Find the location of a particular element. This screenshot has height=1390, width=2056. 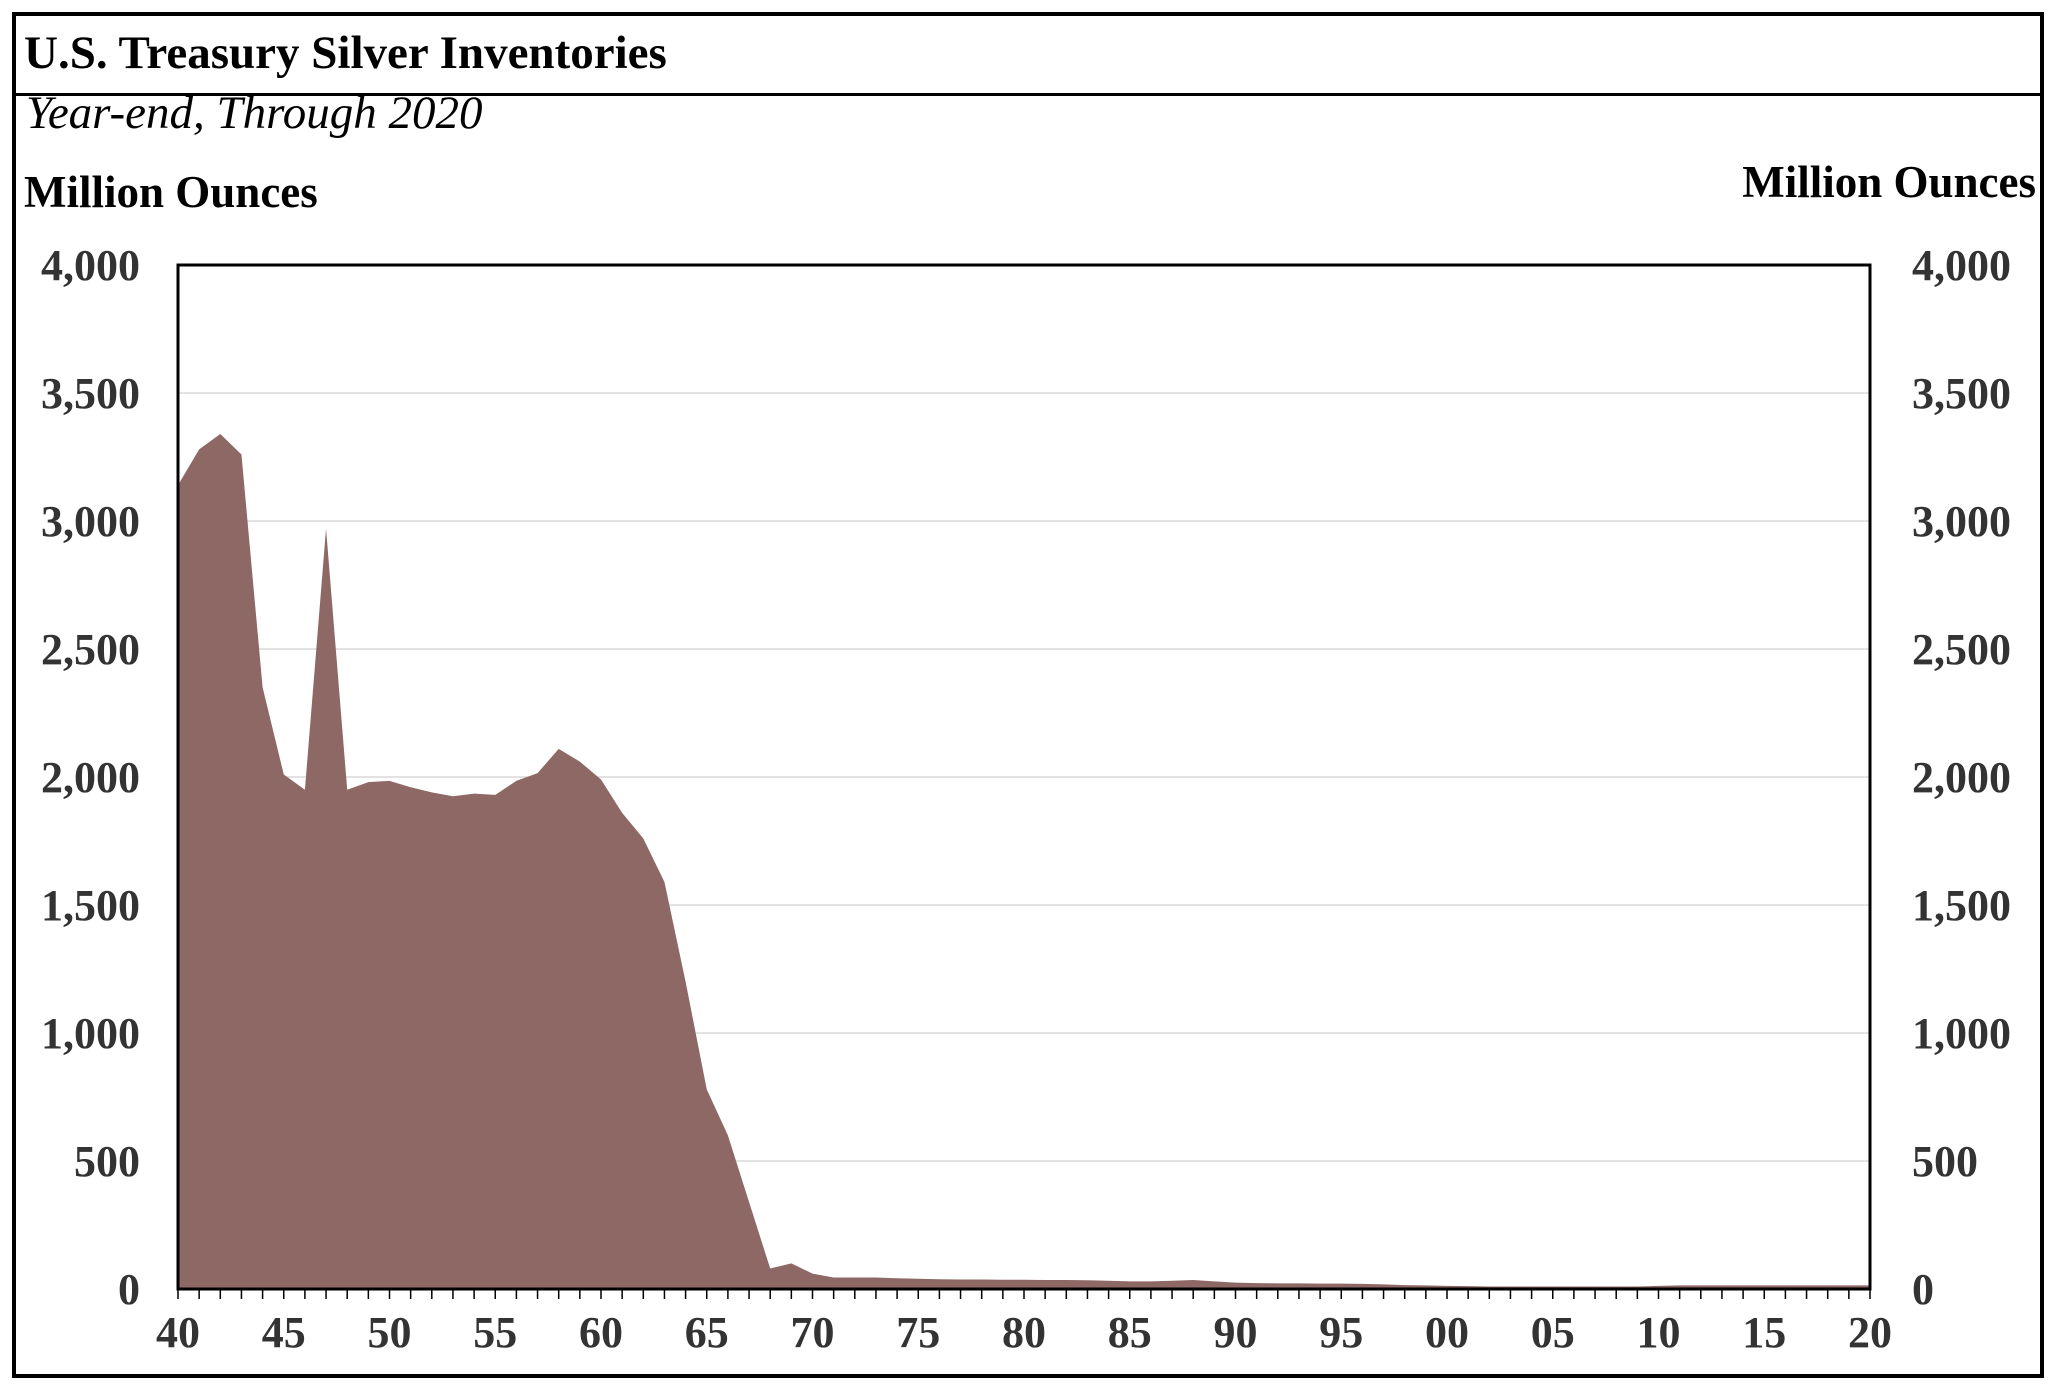

x-tick-label: 90 is located at coordinates (1236, 1332).